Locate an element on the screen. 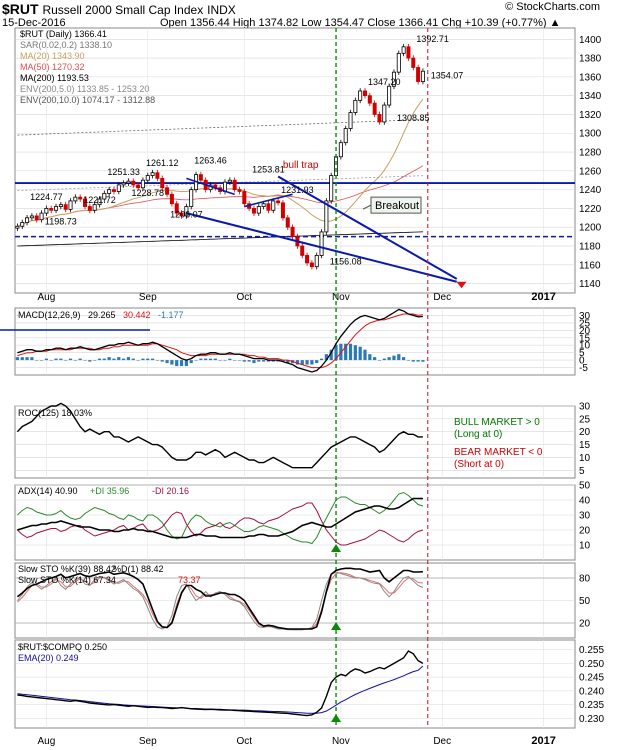 This screenshot has width=620, height=750. price-annotation: 1231.93 is located at coordinates (297, 190).